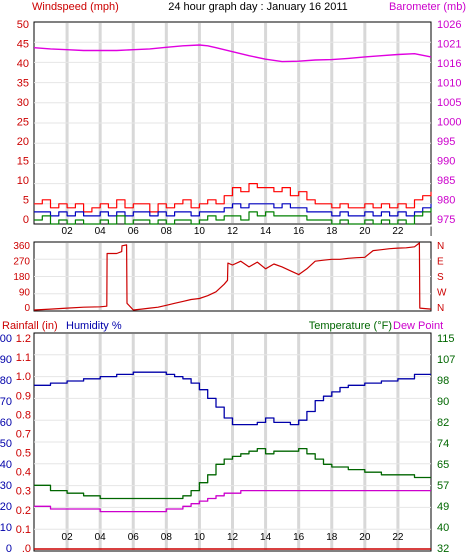 The width and height of the screenshot is (468, 559). I want to click on windspeed-tick-label: 10, so click(23, 181).